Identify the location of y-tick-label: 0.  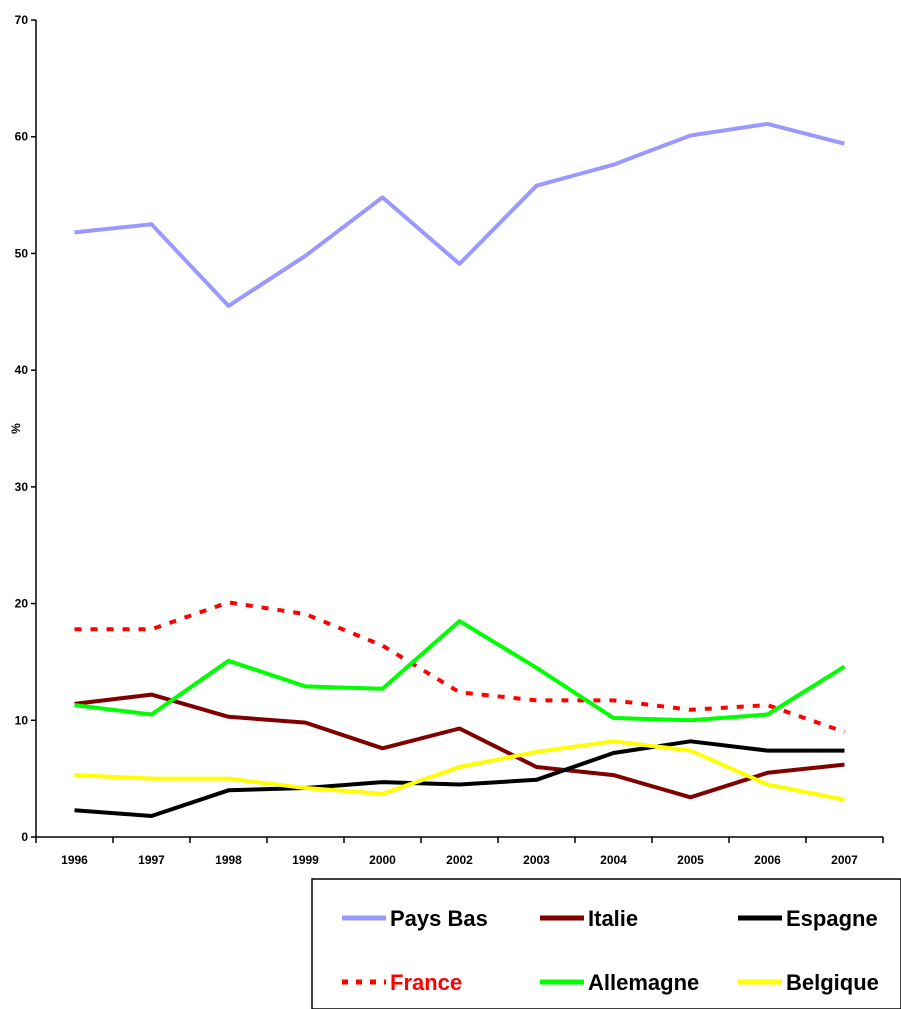
(24, 837).